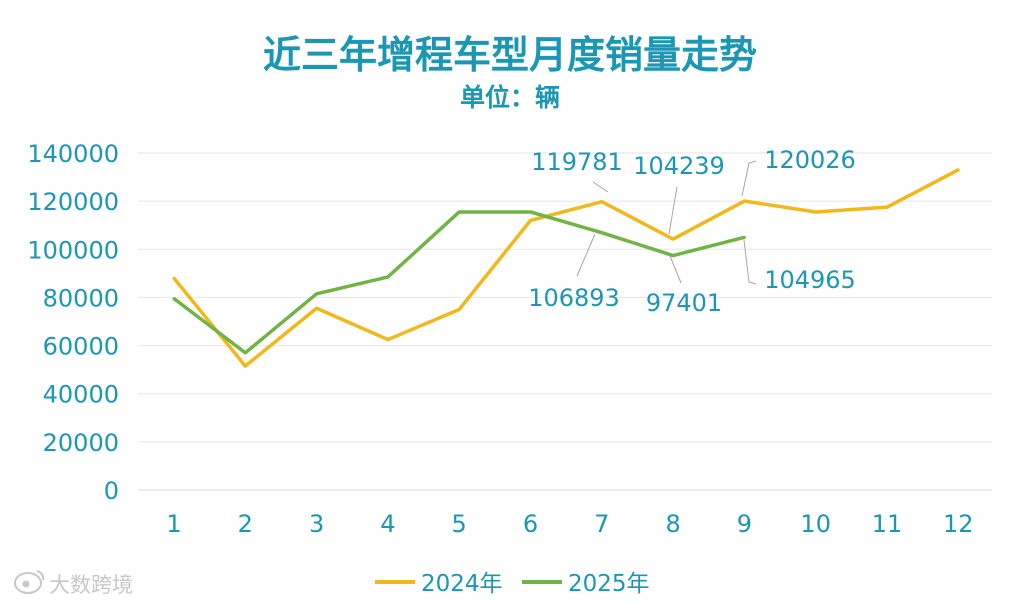 The height and width of the screenshot is (604, 1035). Describe the element at coordinates (459, 524) in the screenshot. I see `x-tick-label: 5` at that location.